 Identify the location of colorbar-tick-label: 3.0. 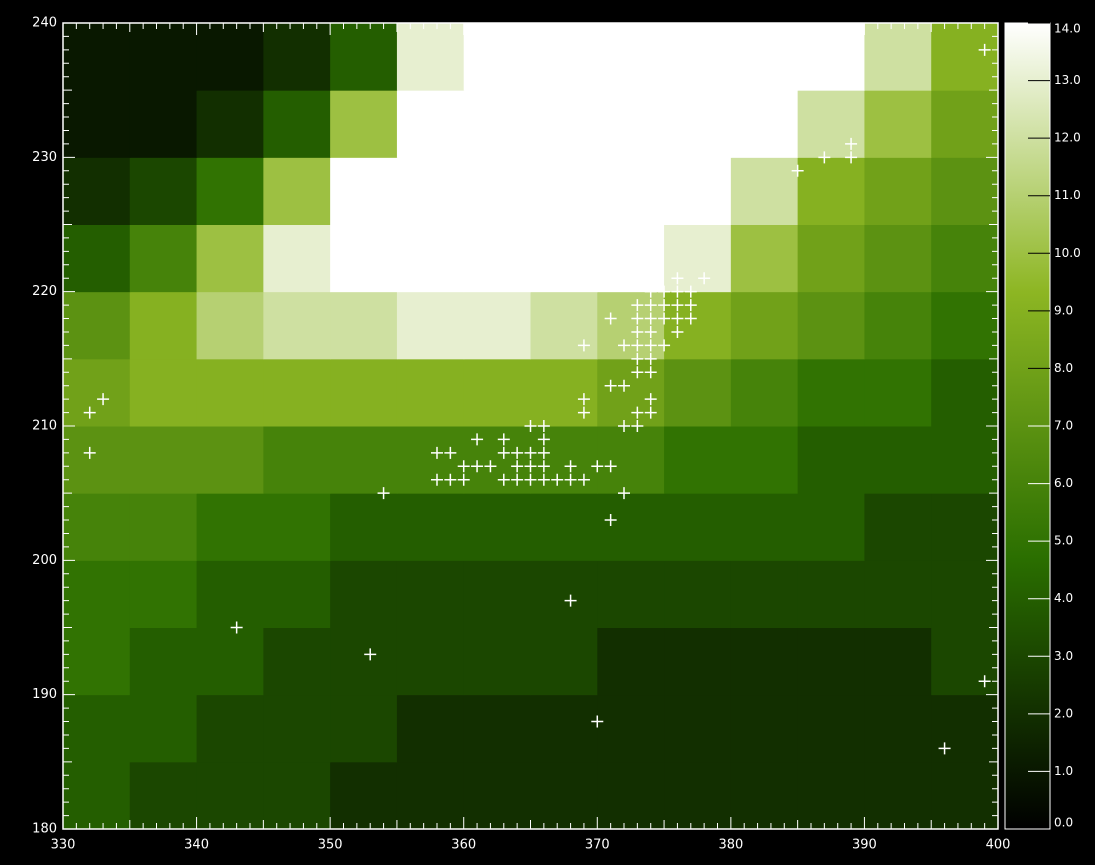
(1063, 656).